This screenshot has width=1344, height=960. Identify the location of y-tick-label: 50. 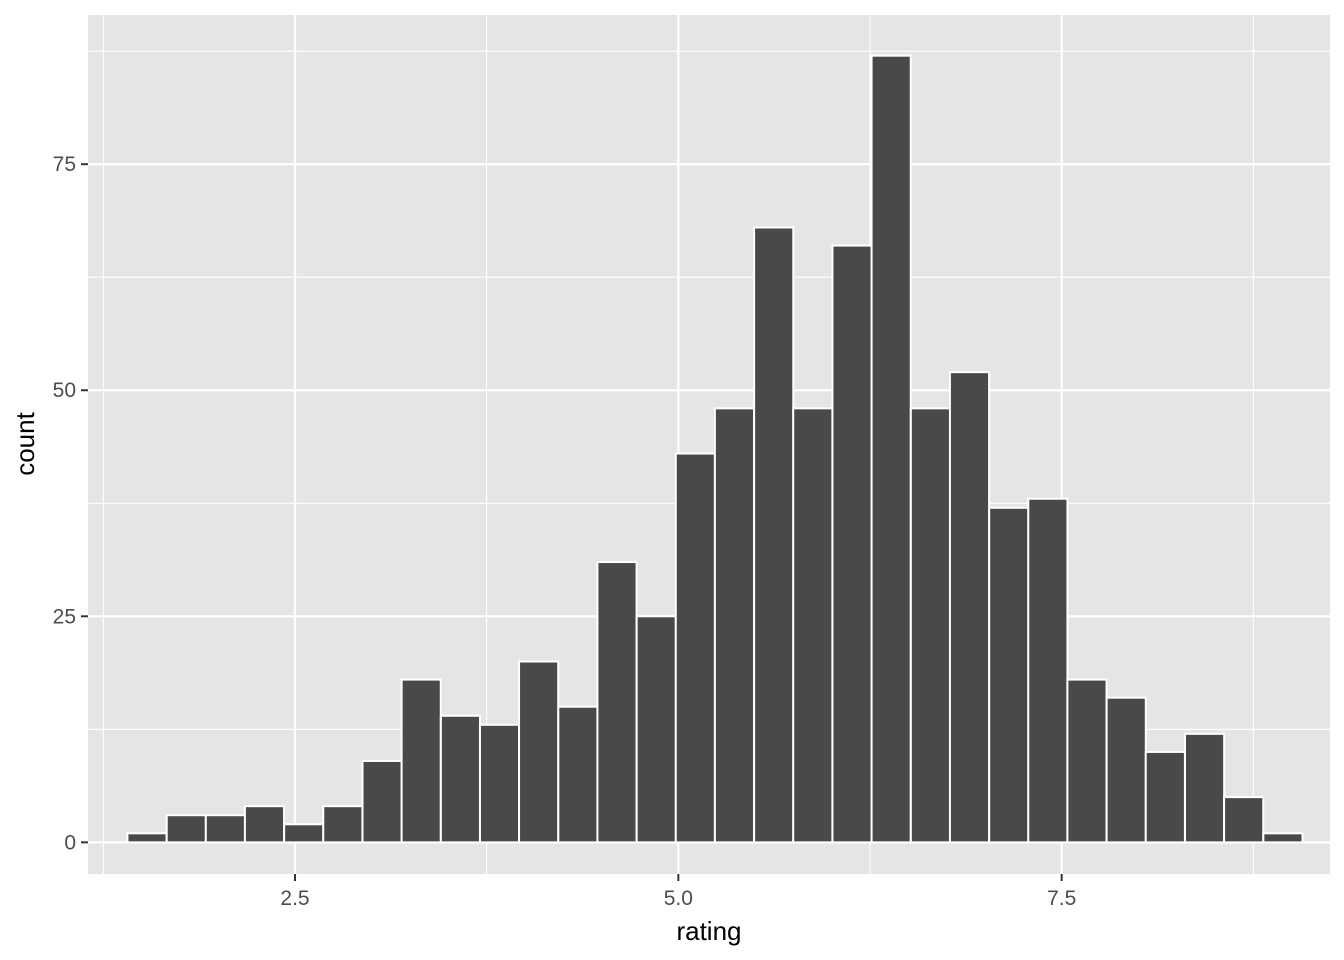
(64, 390).